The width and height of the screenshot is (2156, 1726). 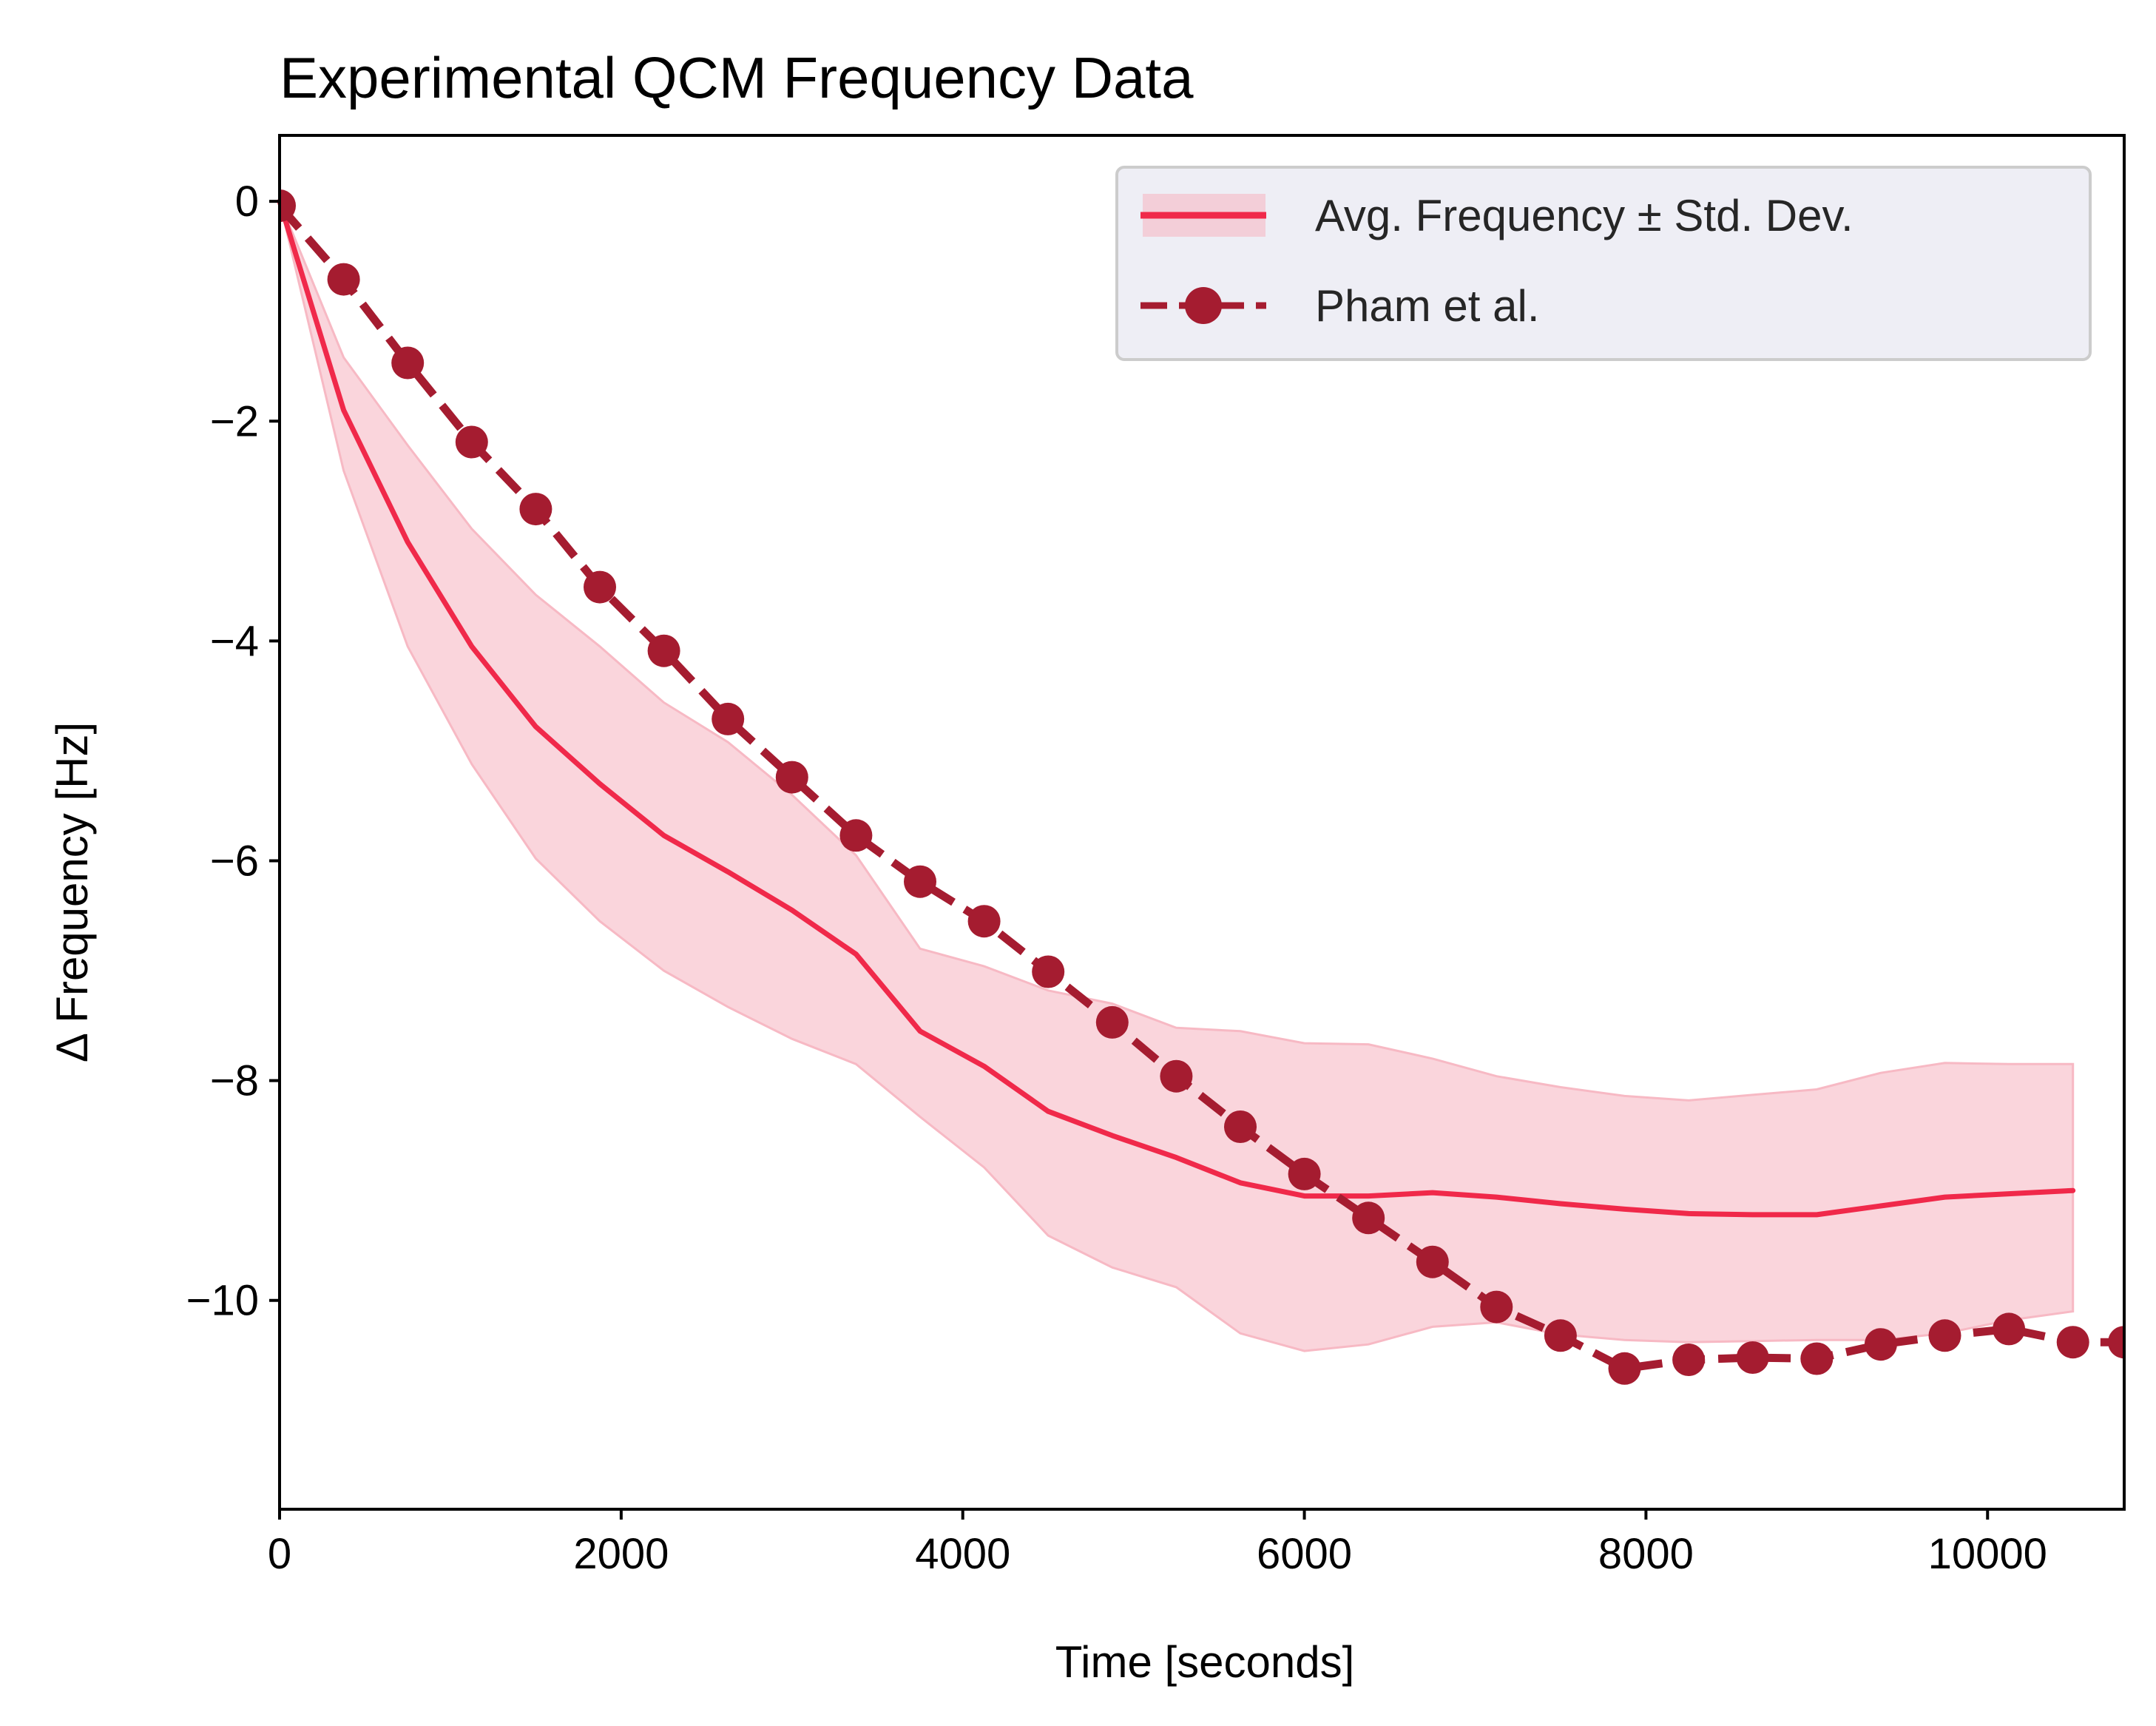 I want to click on y-axis-label: Δ Frequency [Hz], so click(x=72, y=892).